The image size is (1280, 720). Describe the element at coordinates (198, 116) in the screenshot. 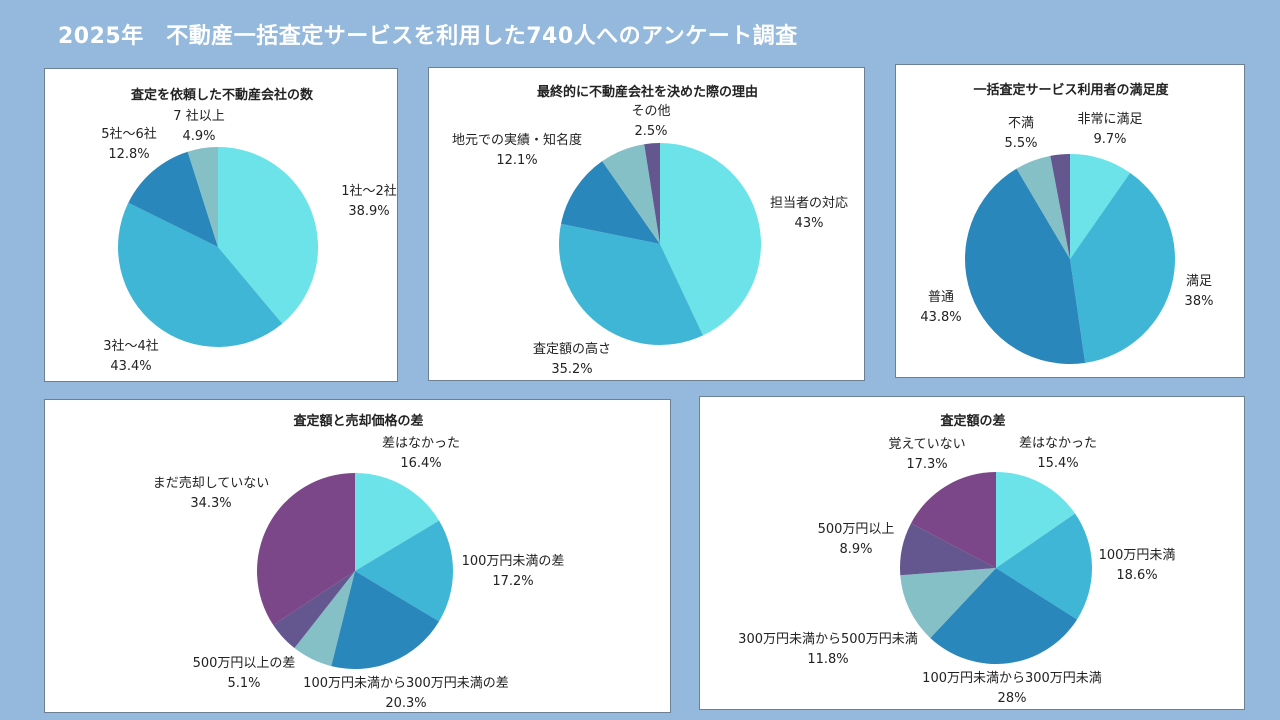

I see `slice-label: 7 社以上` at that location.